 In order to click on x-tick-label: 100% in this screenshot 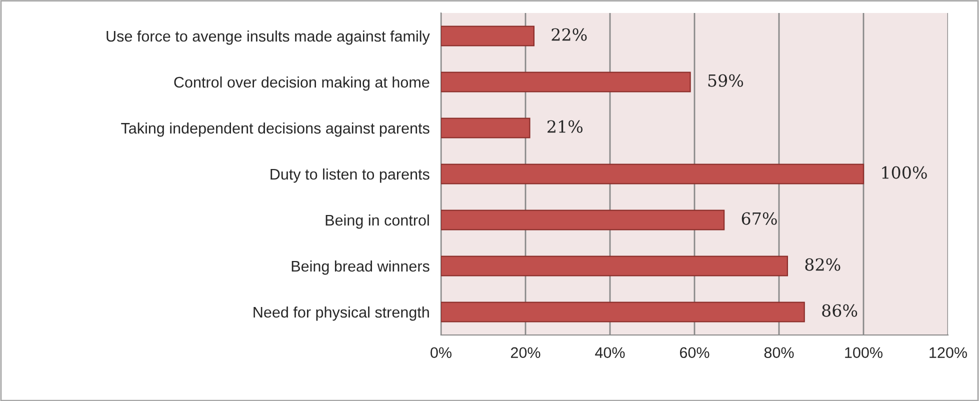, I will do `click(863, 352)`.